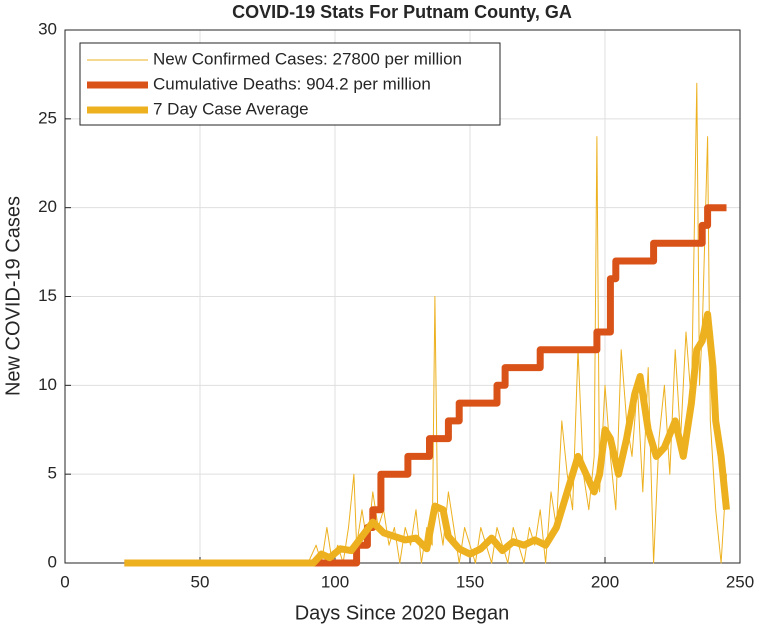 This screenshot has height=630, width=761. I want to click on y-axis-label: New COVID-19 Cases, so click(13, 296).